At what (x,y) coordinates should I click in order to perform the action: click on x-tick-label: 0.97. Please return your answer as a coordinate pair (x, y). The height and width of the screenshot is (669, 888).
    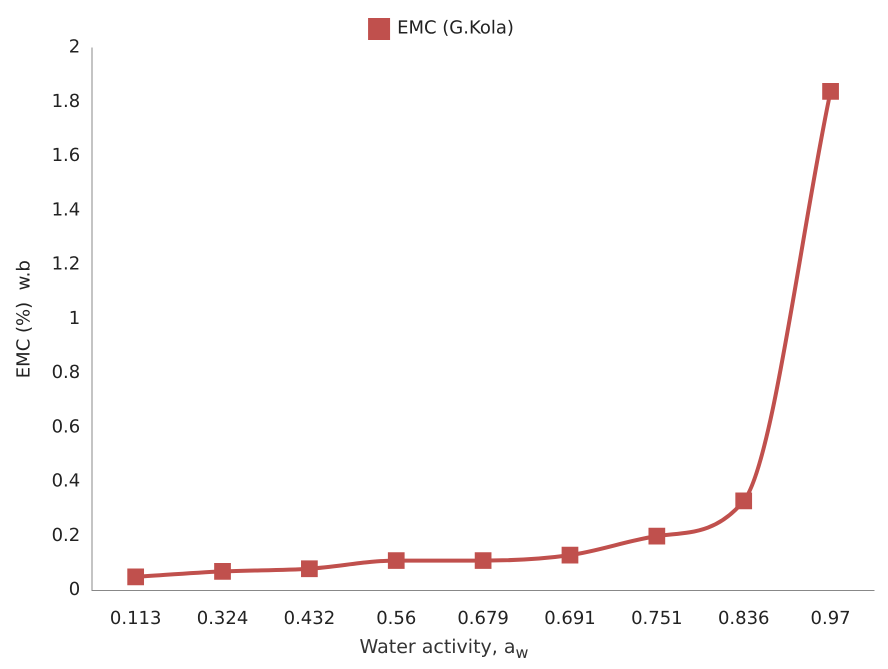
    Looking at the image, I should click on (830, 618).